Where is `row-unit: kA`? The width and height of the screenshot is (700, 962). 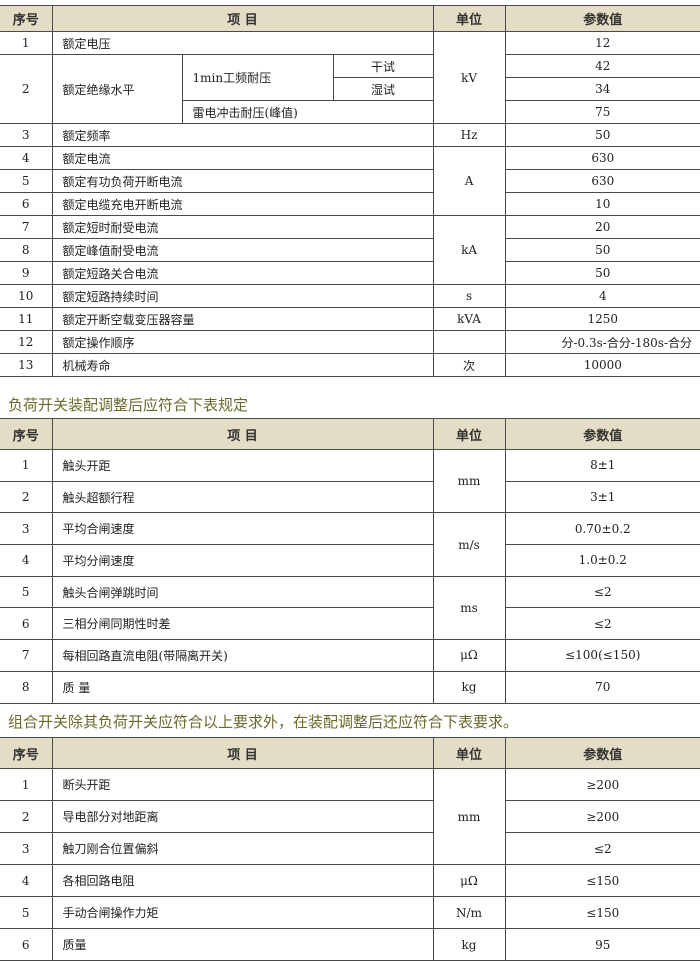
row-unit: kA is located at coordinates (469, 250).